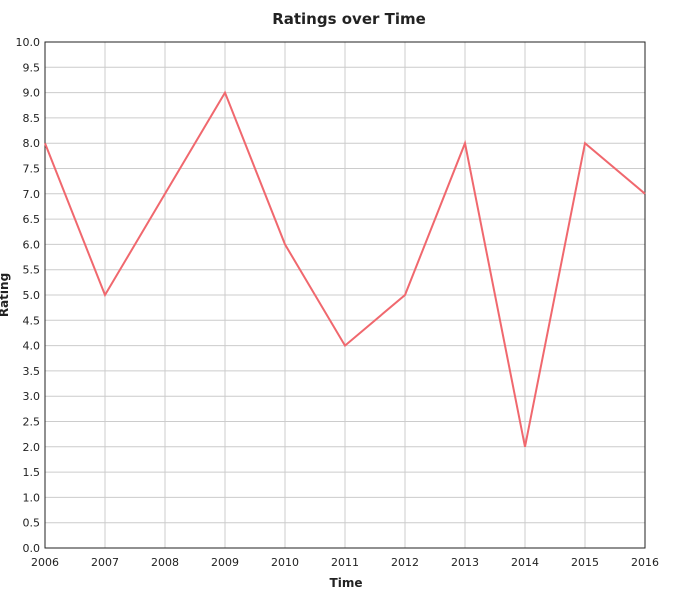 The width and height of the screenshot is (700, 600). I want to click on y-tick-label: 5.0, so click(32, 295).